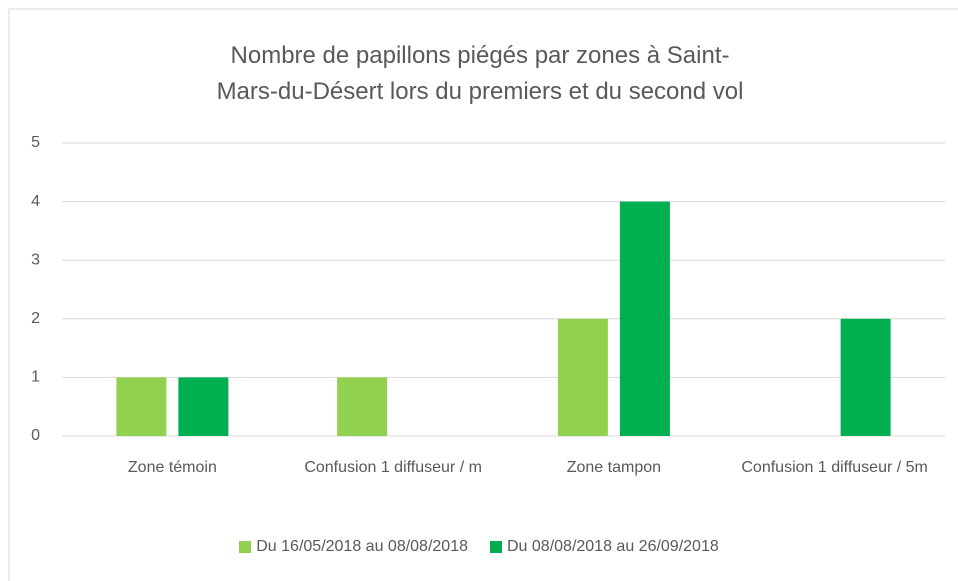  Describe the element at coordinates (35, 435) in the screenshot. I see `y-tick-label: 0` at that location.